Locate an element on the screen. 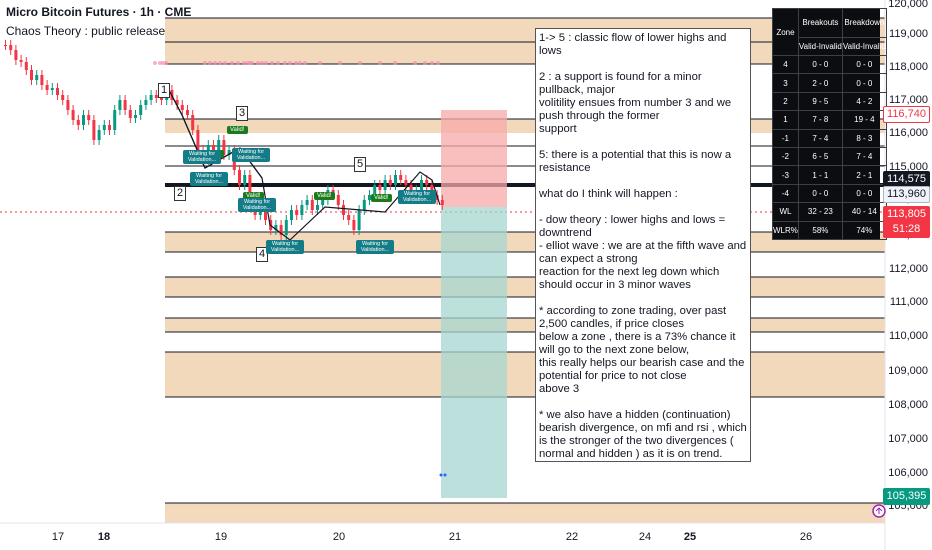 The height and width of the screenshot is (550, 932). timer-icon-glyph is located at coordinates (879, 510).